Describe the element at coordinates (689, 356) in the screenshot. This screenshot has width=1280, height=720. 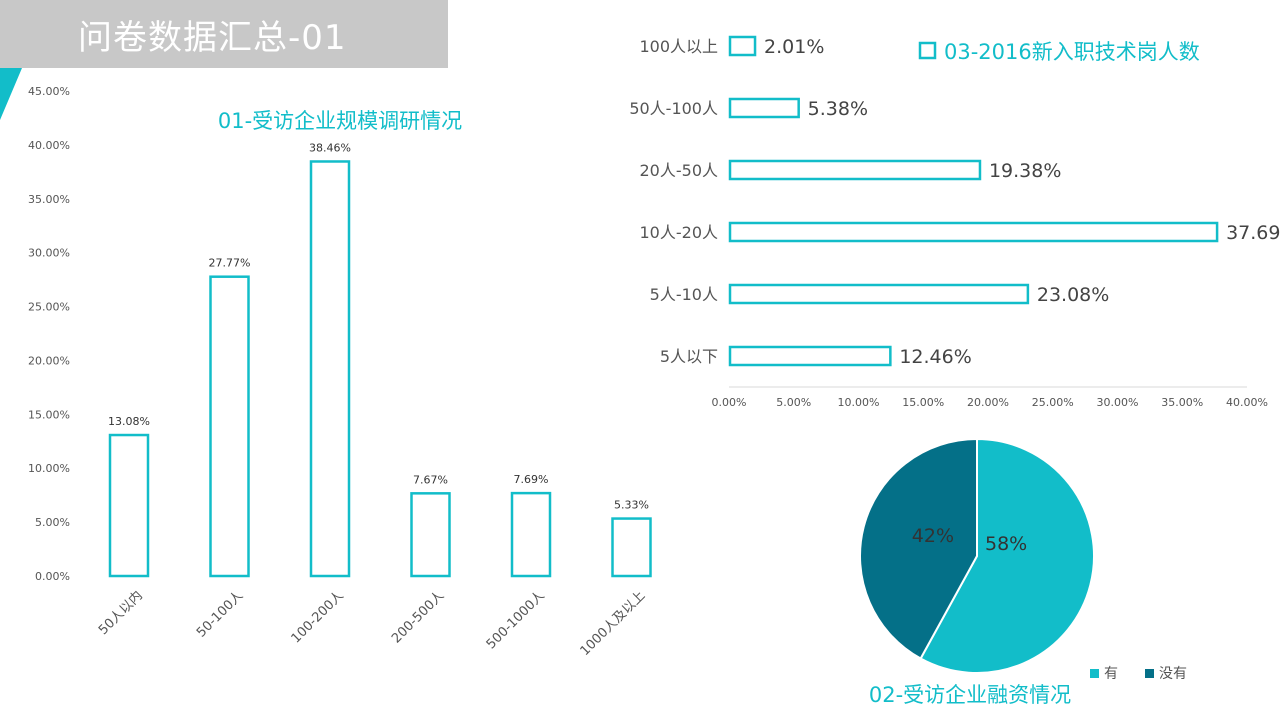
I see `y-tick-label: 5人以下` at that location.